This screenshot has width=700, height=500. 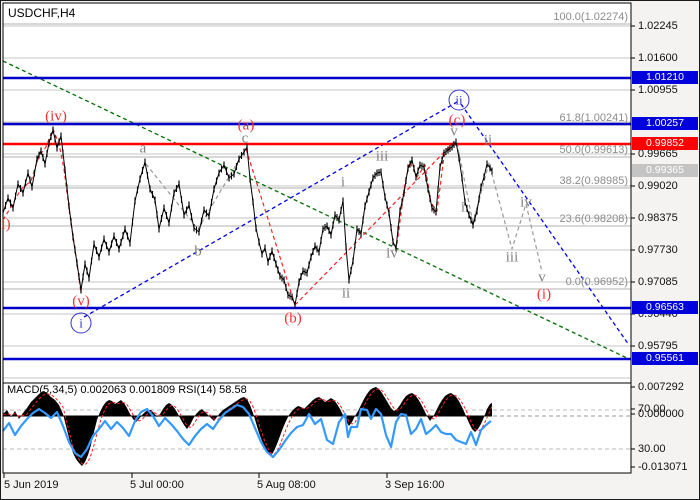 I want to click on time-axis, so click(x=317, y=486).